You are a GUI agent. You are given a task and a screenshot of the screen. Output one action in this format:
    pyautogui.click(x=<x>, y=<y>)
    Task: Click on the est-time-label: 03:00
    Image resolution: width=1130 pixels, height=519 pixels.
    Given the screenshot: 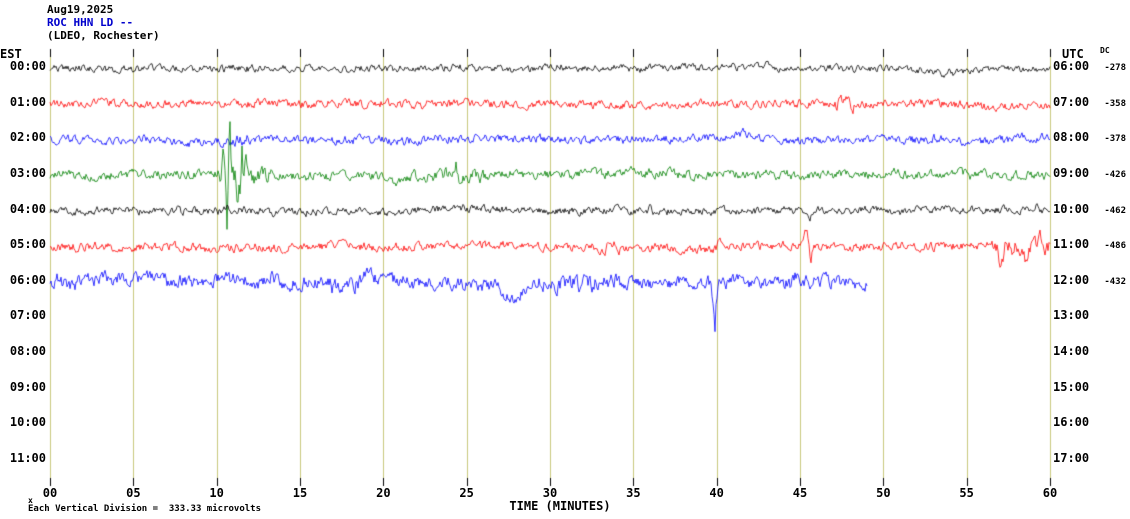 What is the action you would take?
    pyautogui.click(x=27, y=172)
    